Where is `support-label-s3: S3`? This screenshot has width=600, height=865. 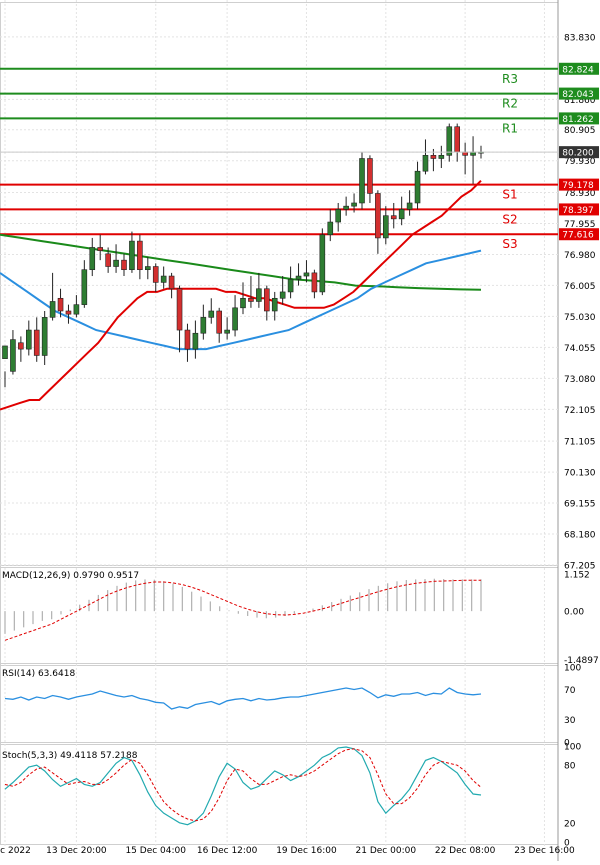 support-label-s3: S3 is located at coordinates (509, 244).